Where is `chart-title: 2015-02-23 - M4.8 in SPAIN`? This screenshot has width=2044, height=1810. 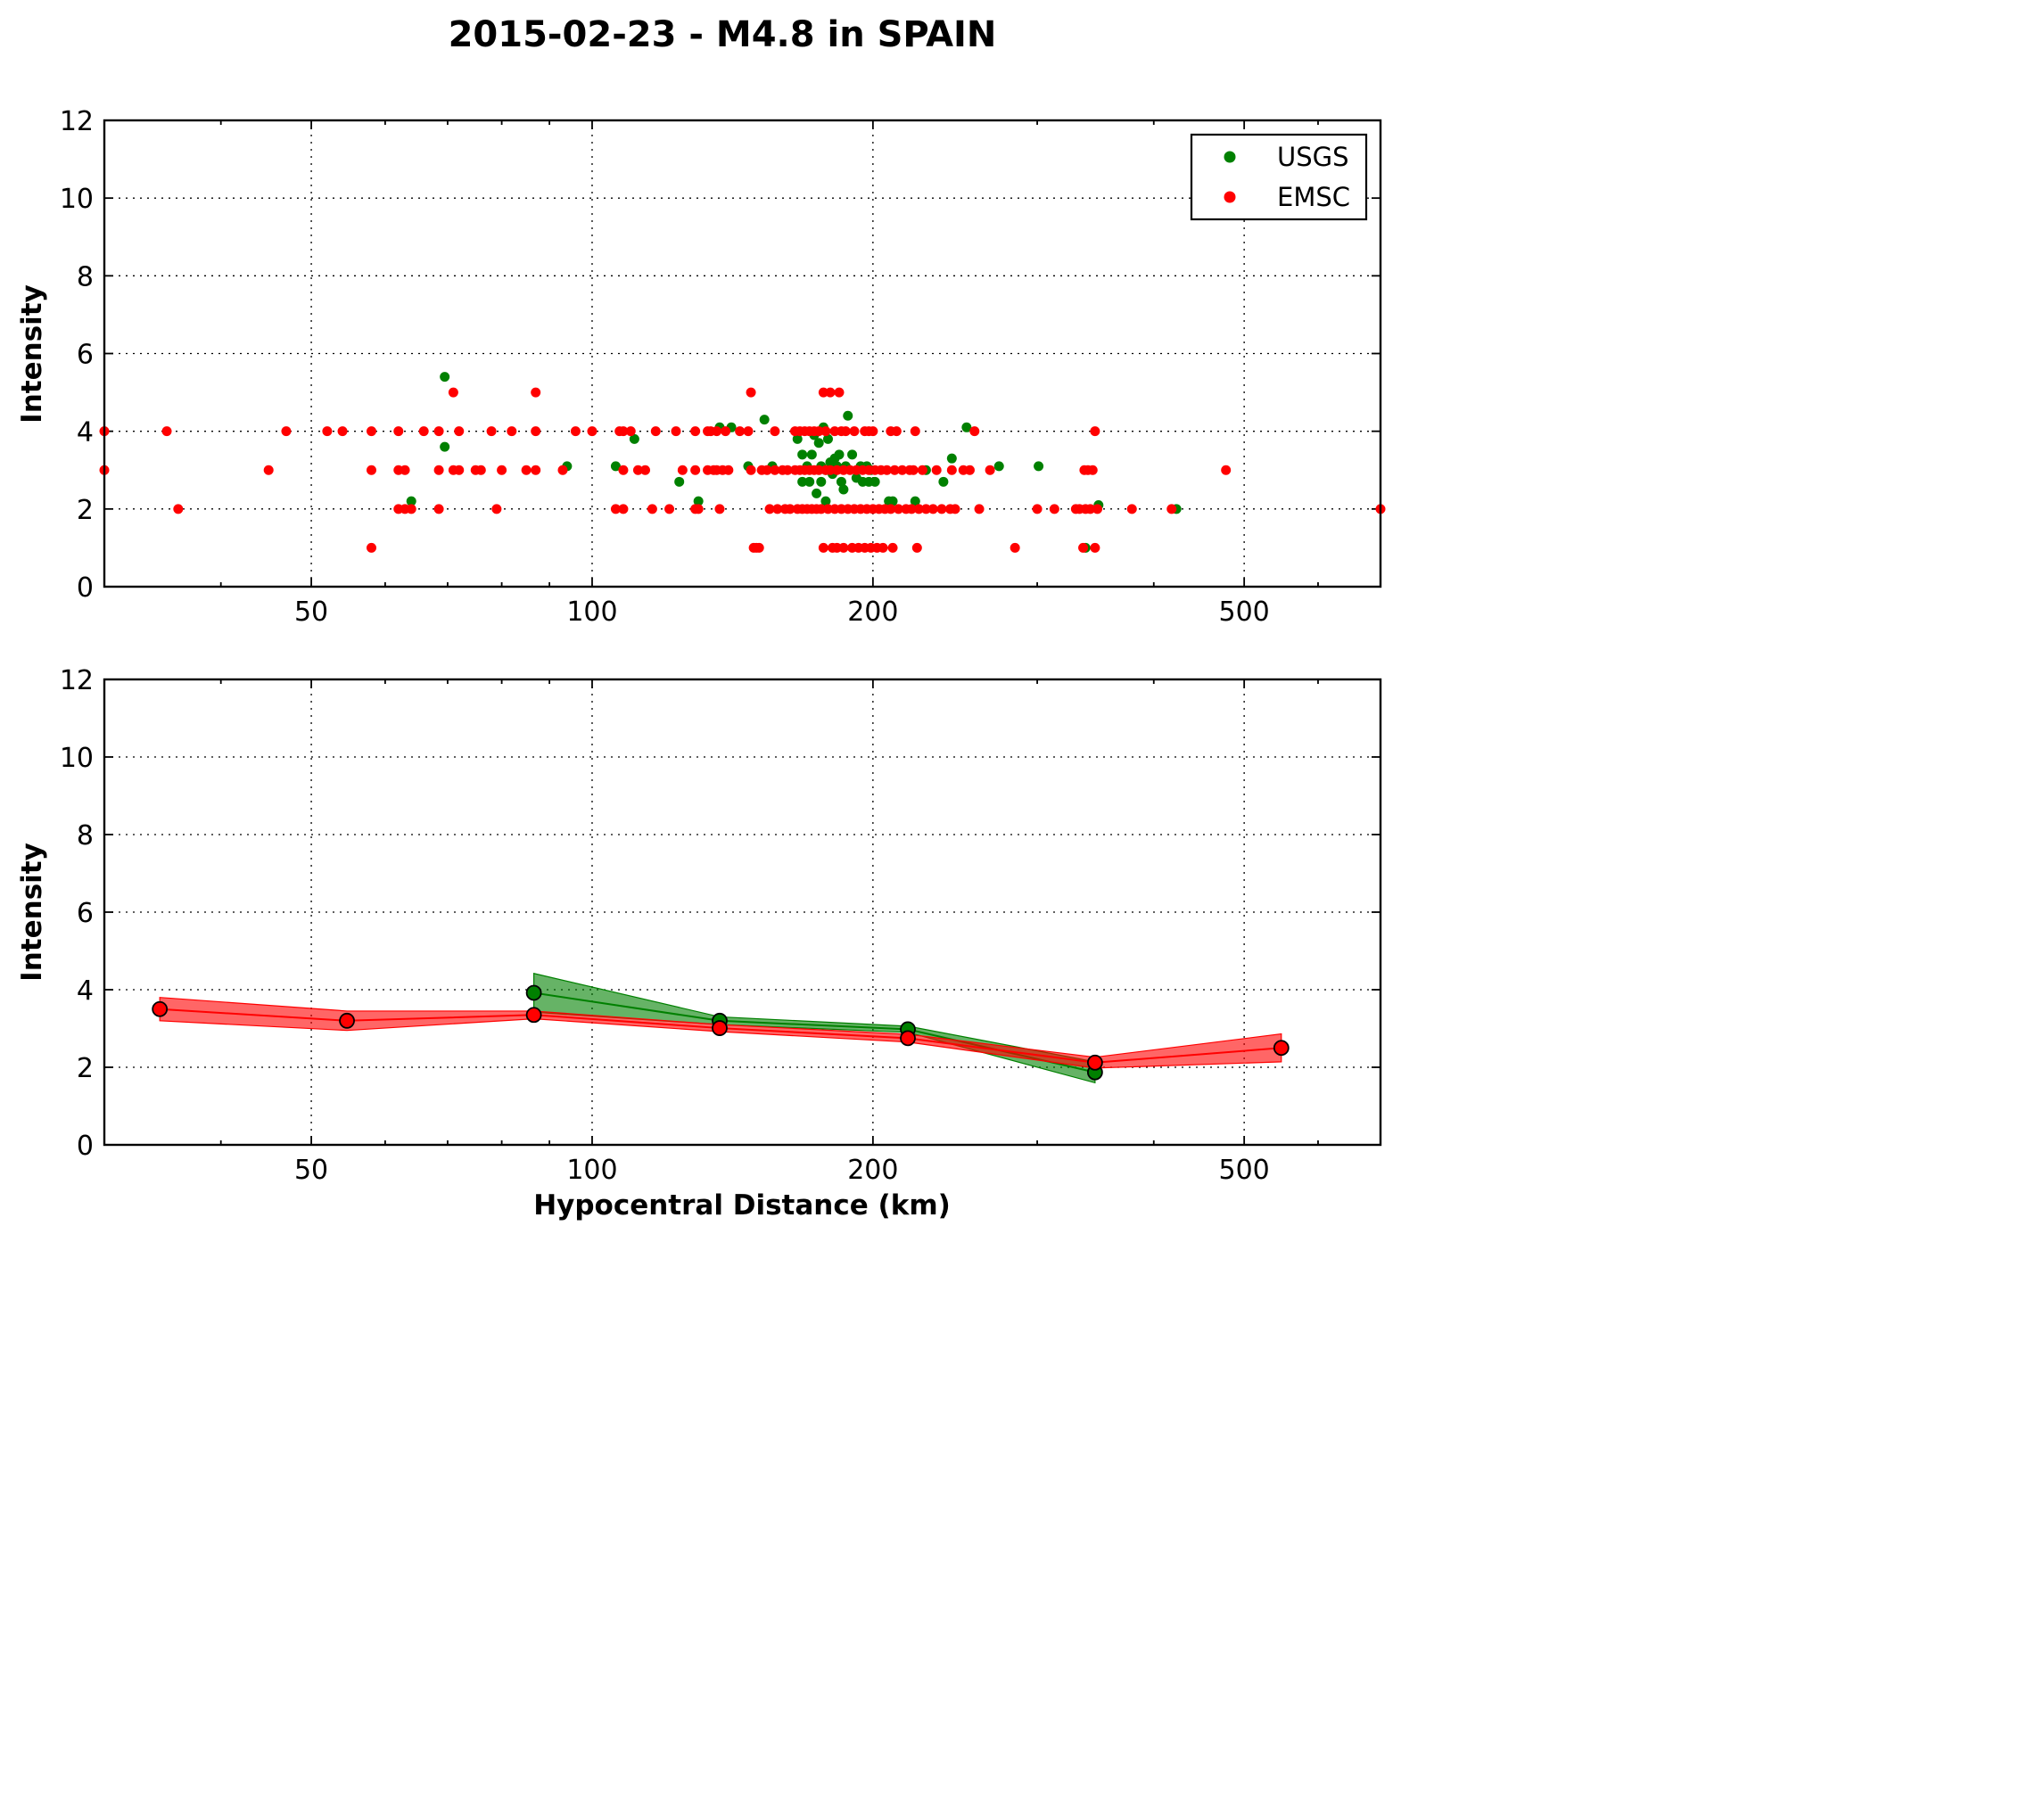
chart-title: 2015-02-23 - M4.8 in SPAIN is located at coordinates (723, 34).